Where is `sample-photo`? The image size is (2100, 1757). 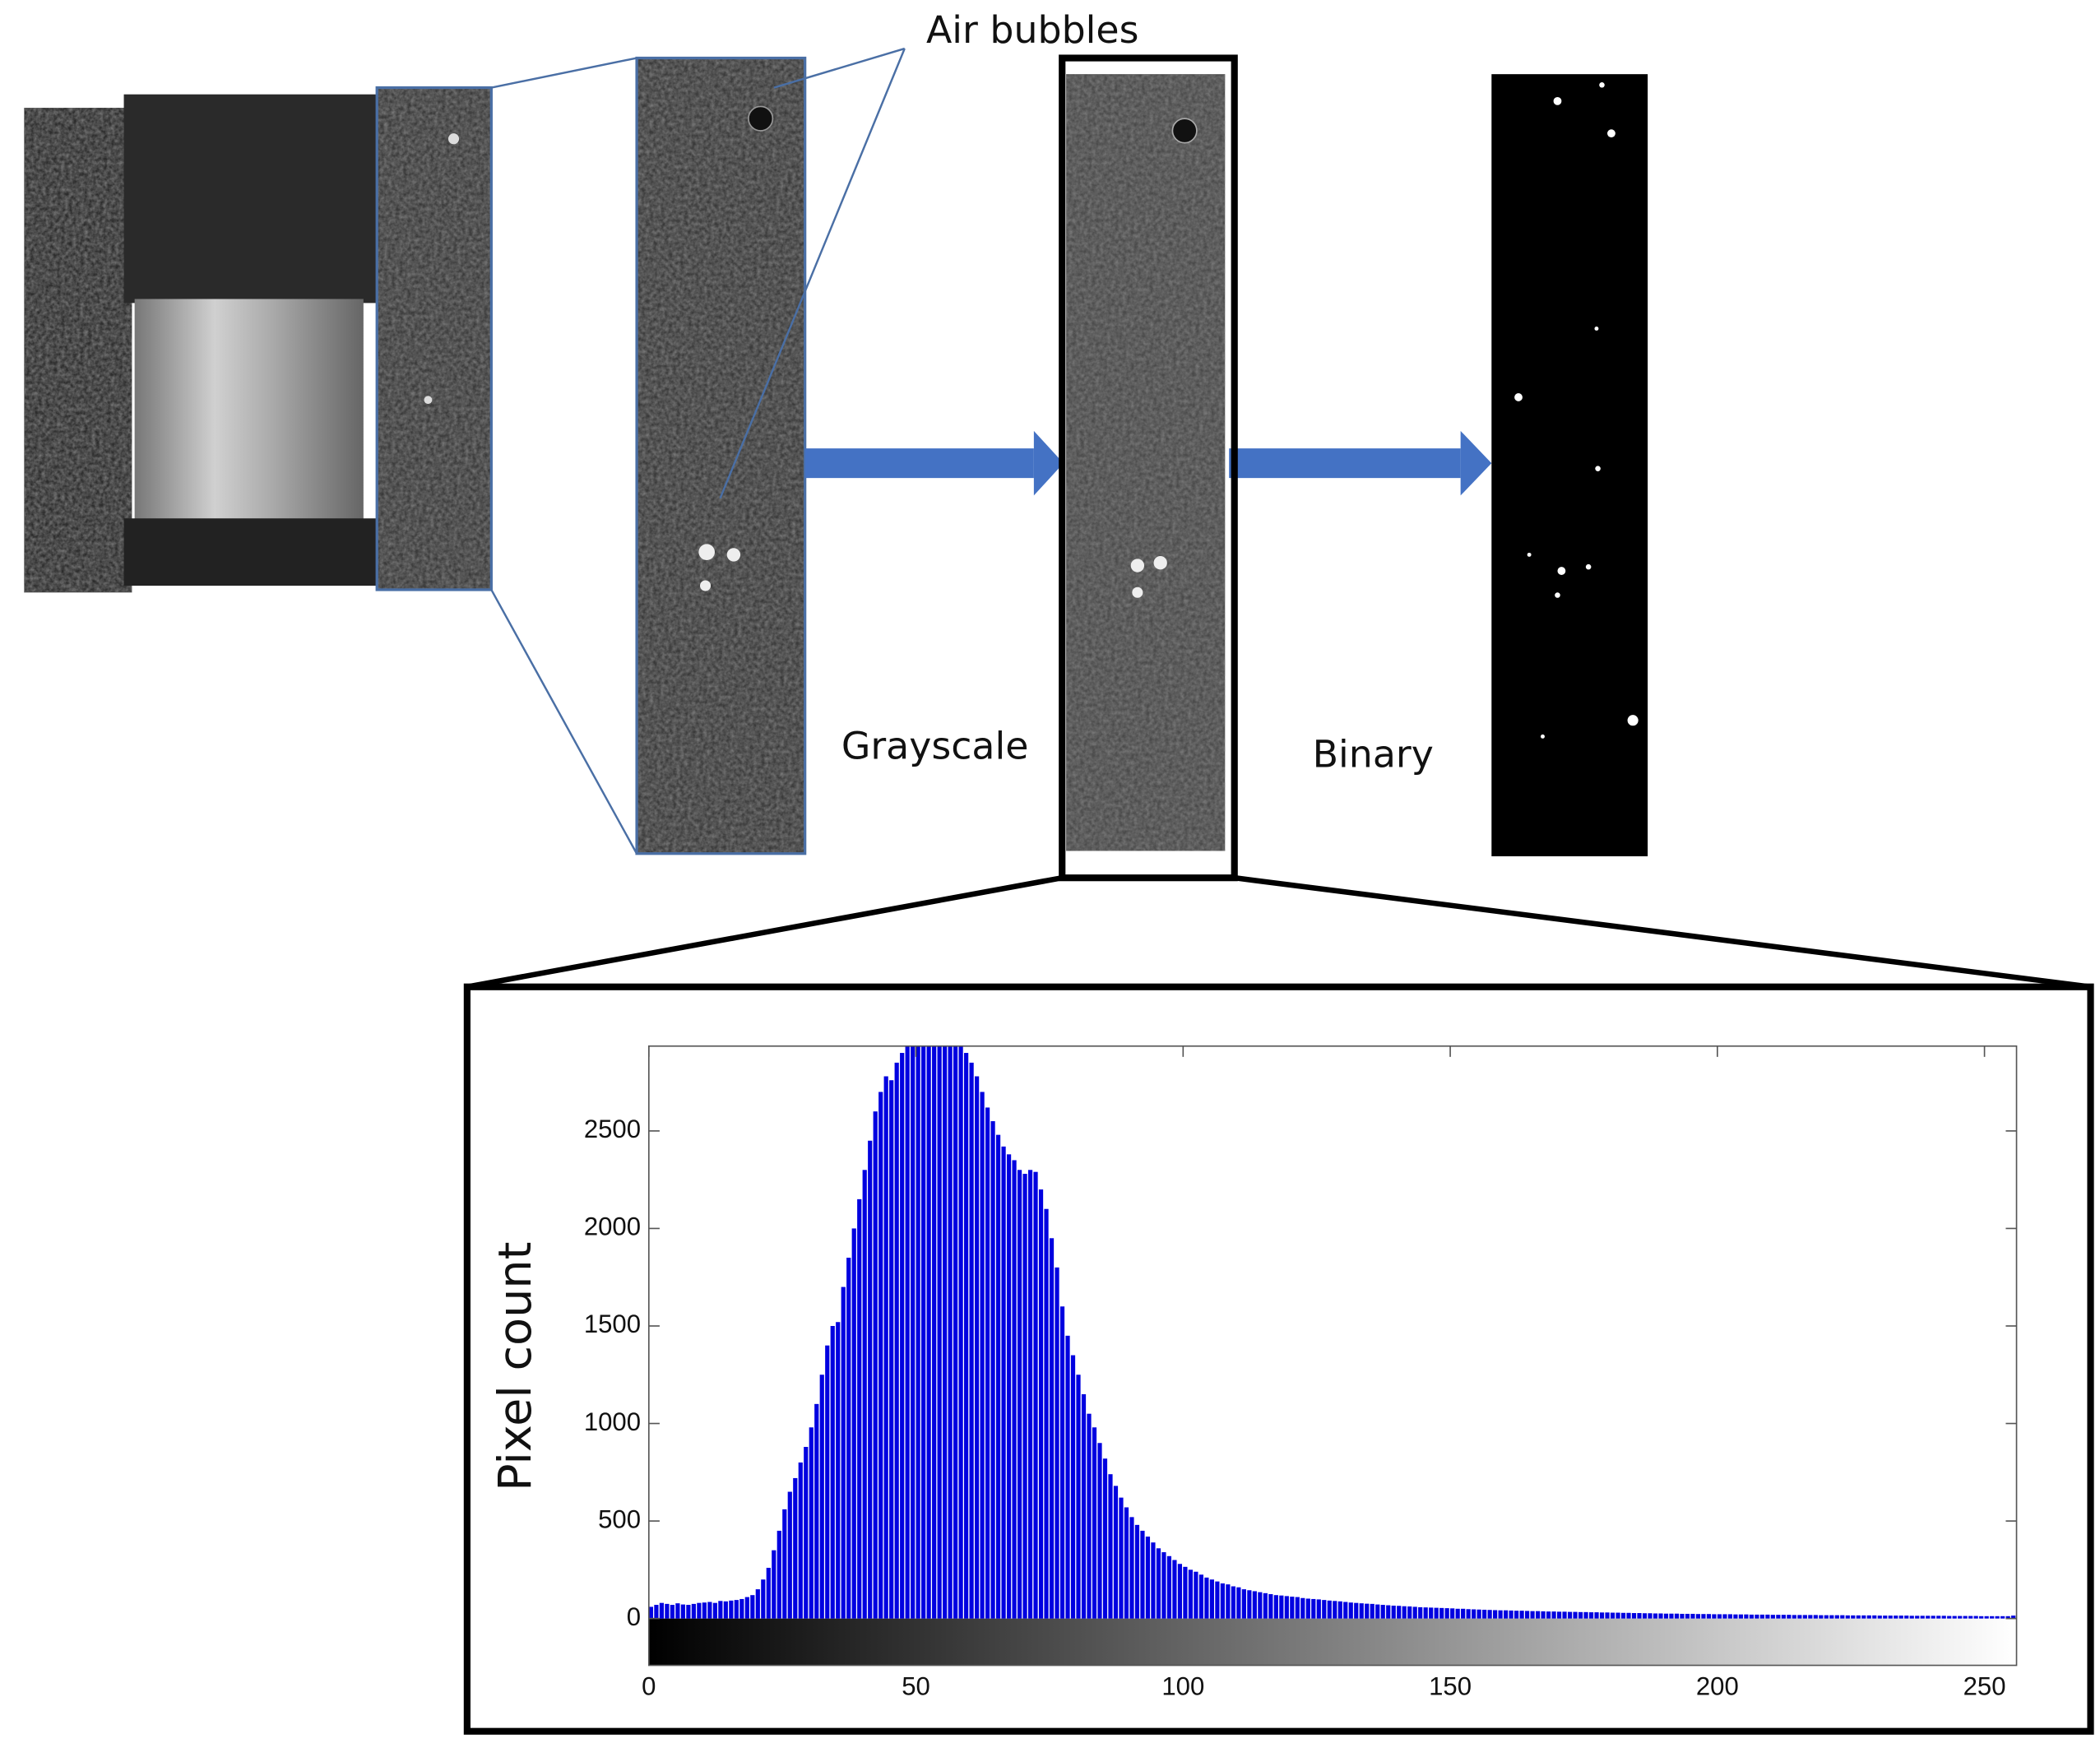 sample-photo is located at coordinates (258, 339).